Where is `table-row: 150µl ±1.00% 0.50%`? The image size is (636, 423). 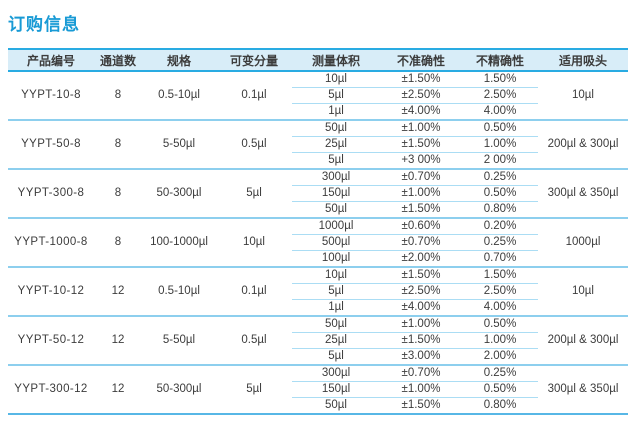 table-row: 150µl ±1.00% 0.50% is located at coordinates (318, 389).